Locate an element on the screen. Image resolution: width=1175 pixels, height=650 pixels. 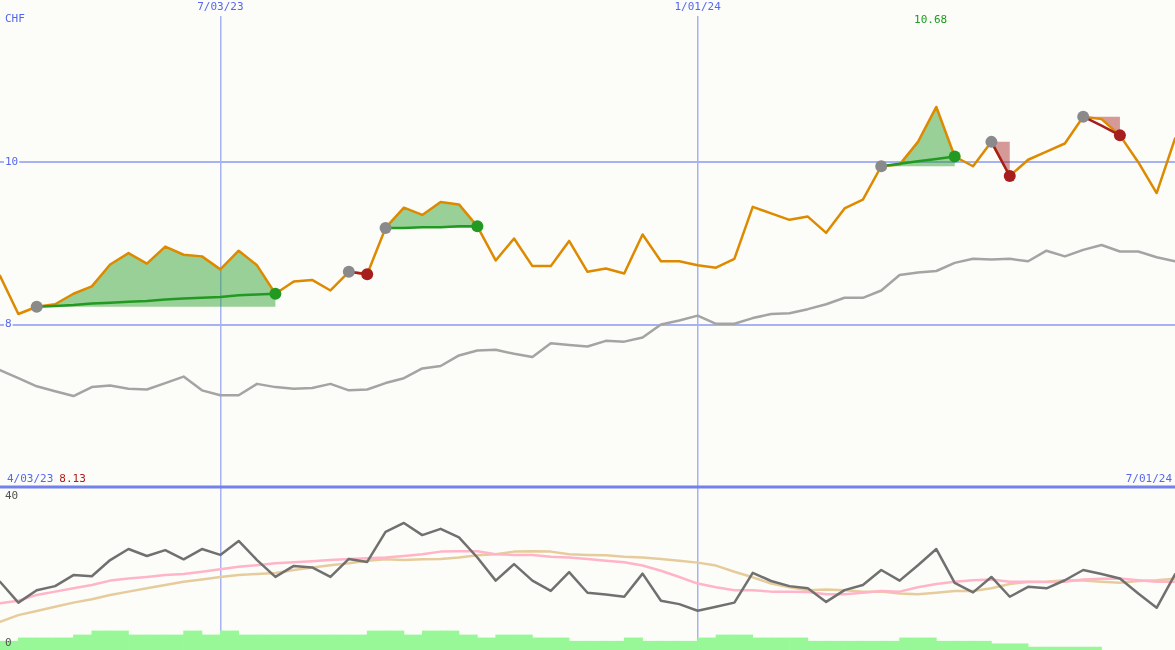
y-axis-title: CHF is located at coordinates (15, 18).